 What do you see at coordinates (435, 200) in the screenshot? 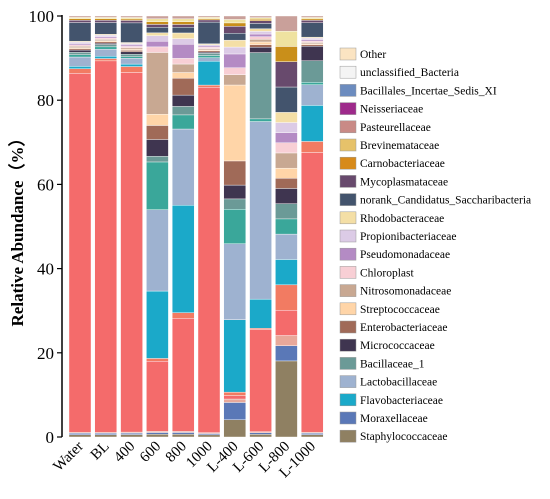
I see `legend-item: norank_Candidatus_Saccharibacteria` at bounding box center [435, 200].